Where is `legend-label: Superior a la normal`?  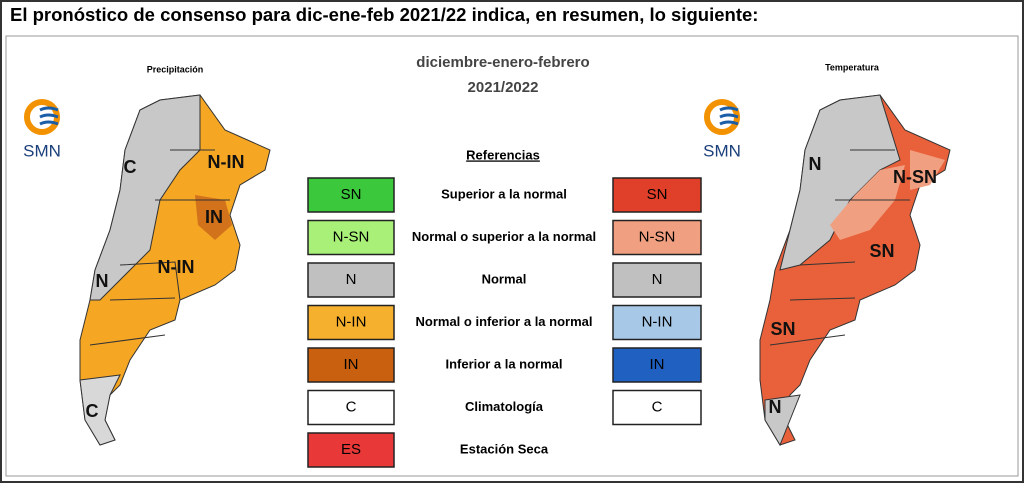
legend-label: Superior a la normal is located at coordinates (504, 193).